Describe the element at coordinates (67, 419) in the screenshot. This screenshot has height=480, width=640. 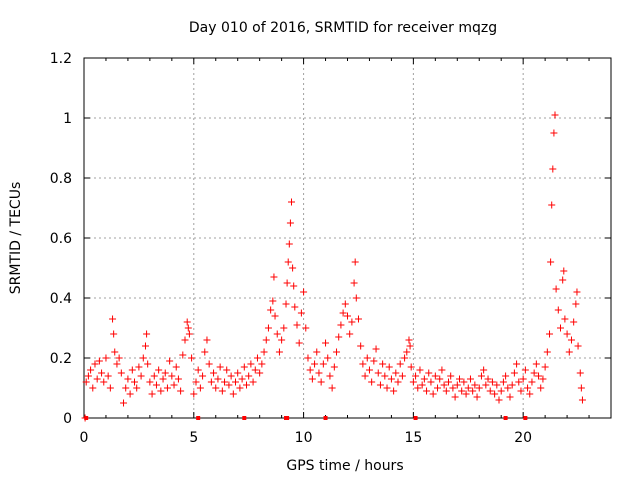
I see `y-tick-label: 0` at that location.